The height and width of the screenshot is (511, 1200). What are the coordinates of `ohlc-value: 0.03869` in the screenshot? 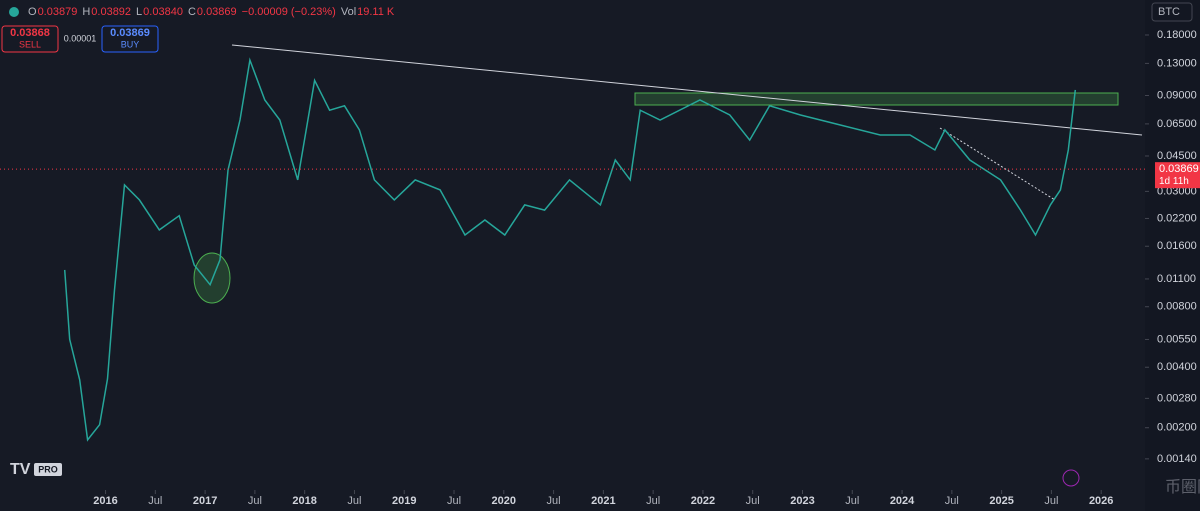 It's located at (217, 12).